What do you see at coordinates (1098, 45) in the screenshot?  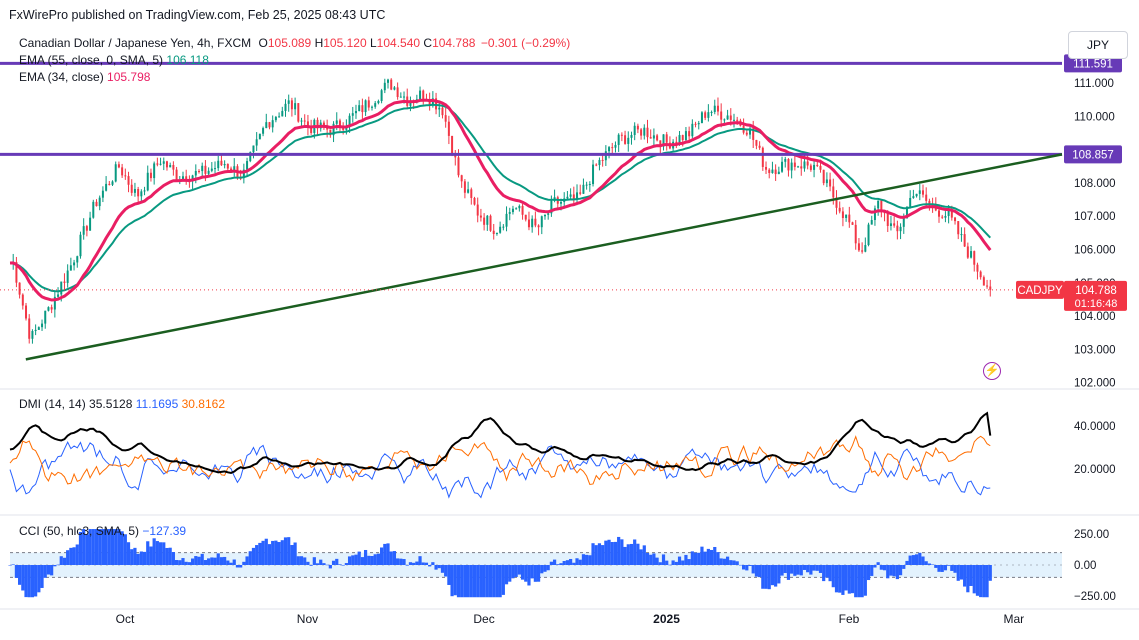 I see `currency-button: JPY` at bounding box center [1098, 45].